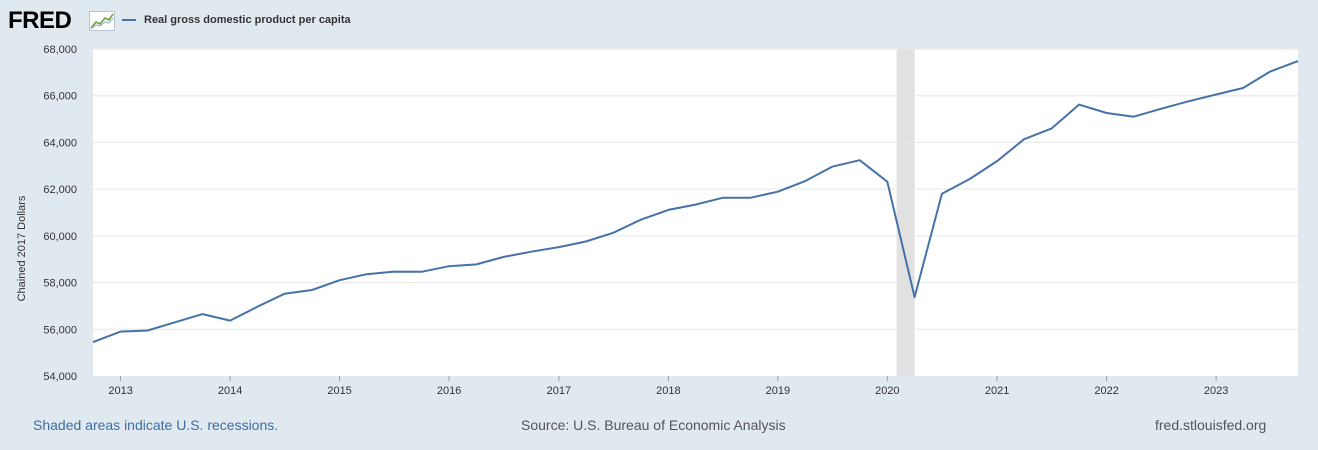  Describe the element at coordinates (60, 237) in the screenshot. I see `y-tick-label: 60,000` at that location.